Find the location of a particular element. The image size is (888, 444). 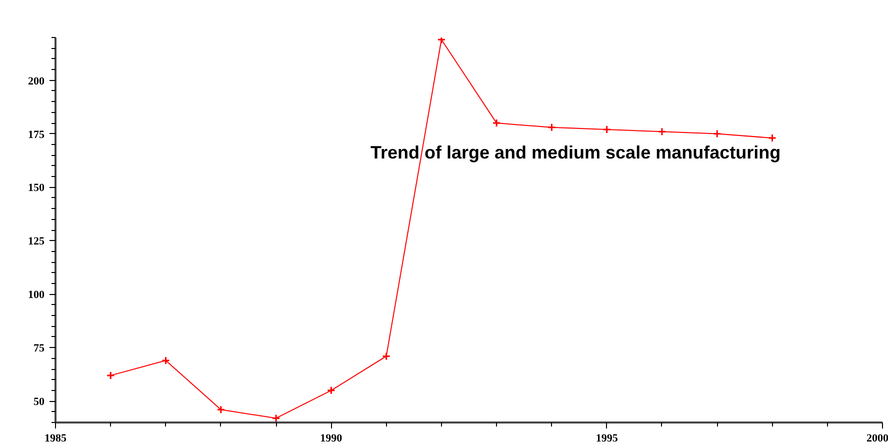

y-tick-label: 150 is located at coordinates (36, 188).